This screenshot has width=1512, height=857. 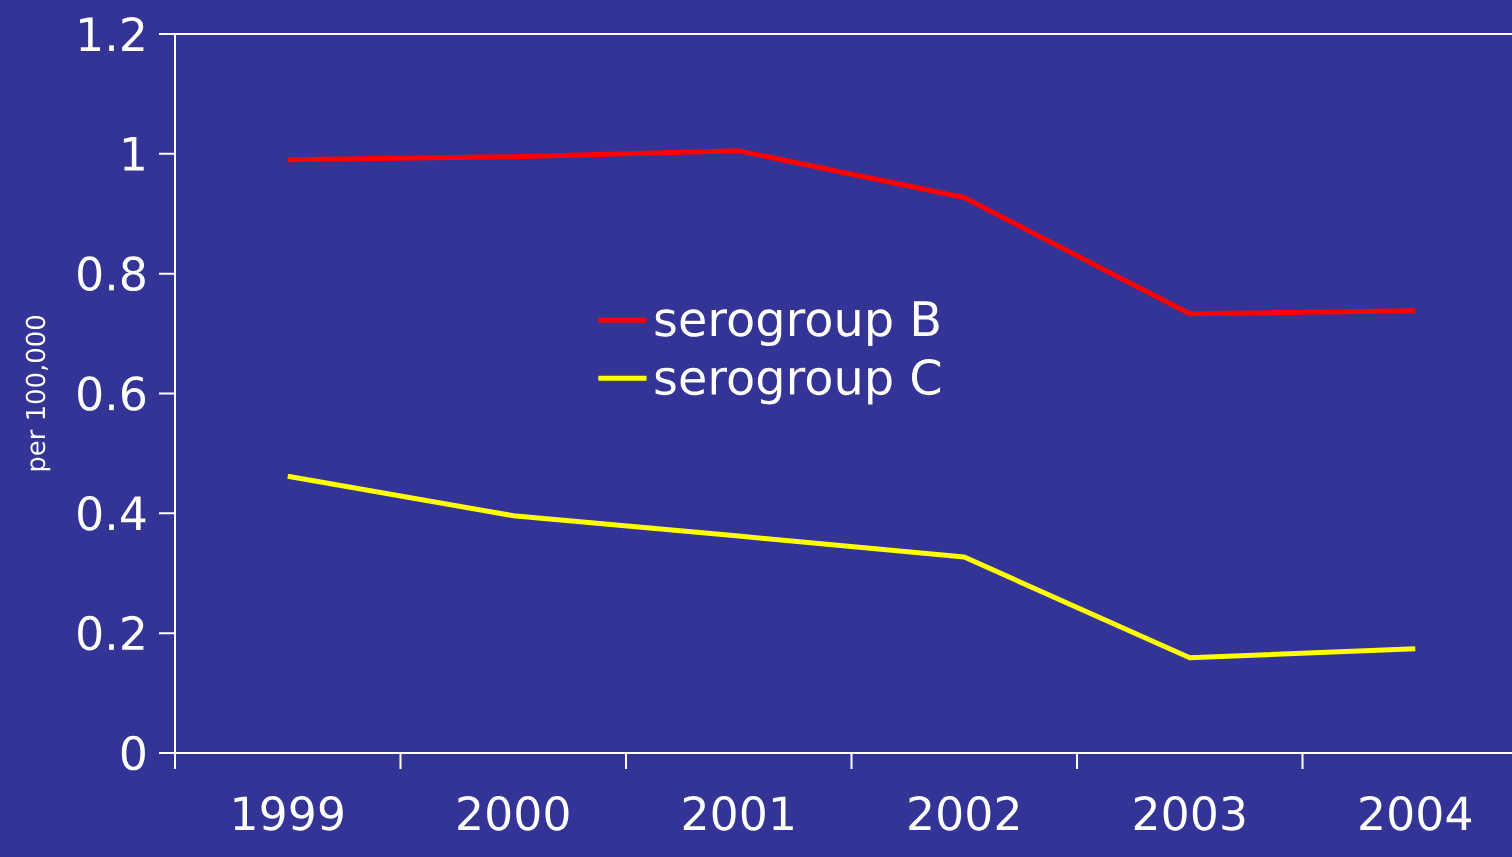 I want to click on x-tick-label: 2001, so click(x=738, y=813).